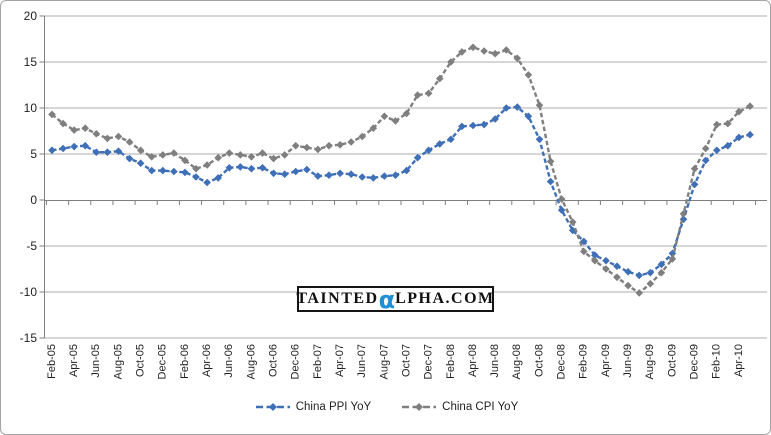 The image size is (771, 435). I want to click on watermark-text-prefix: TAINTED, so click(337, 298).